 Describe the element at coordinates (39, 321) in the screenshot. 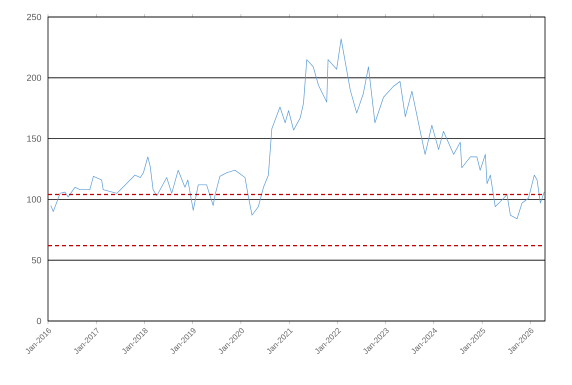

I see `y-tick-label: 0` at that location.